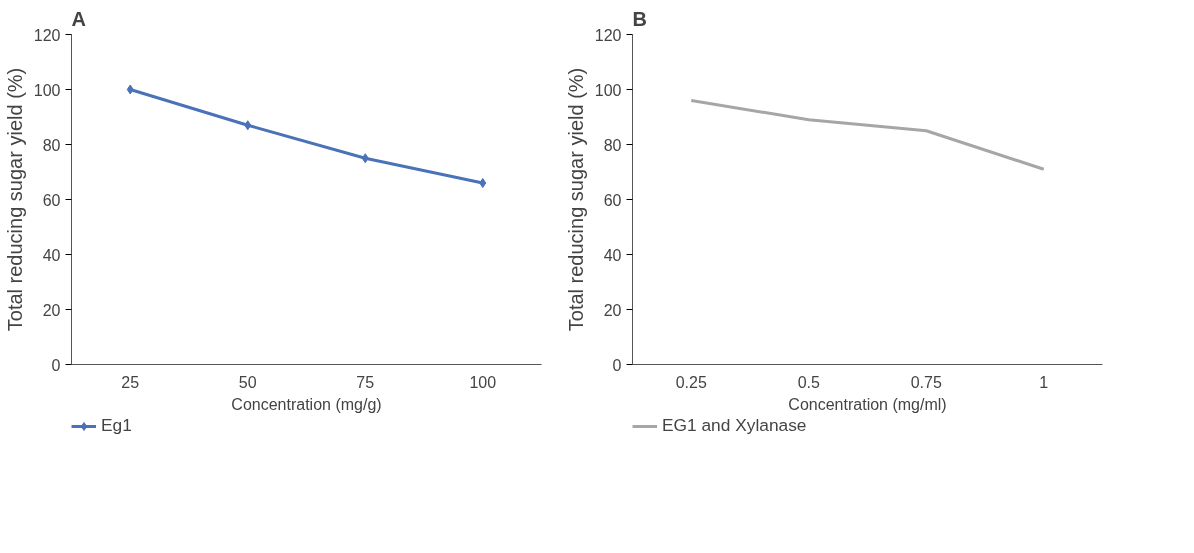  Describe the element at coordinates (365, 382) in the screenshot. I see `x-tick-label: 75` at that location.